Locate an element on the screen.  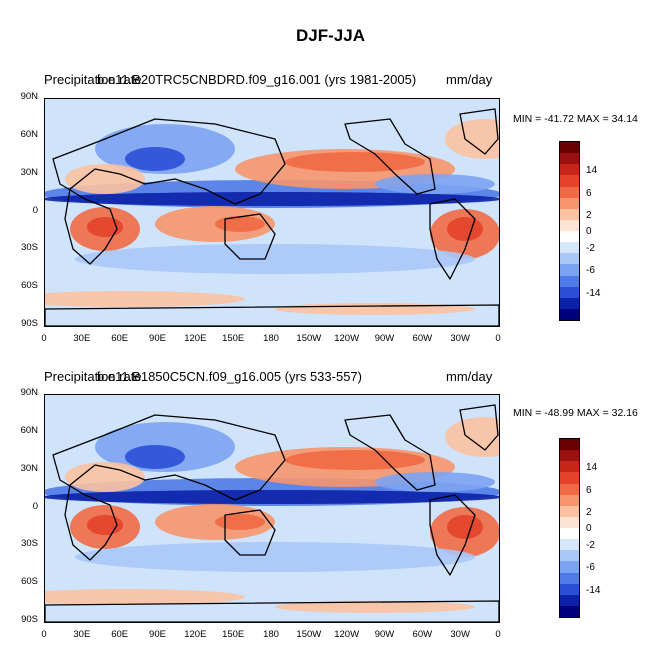
latitude-tick-label: 0 is located at coordinates (35, 506).